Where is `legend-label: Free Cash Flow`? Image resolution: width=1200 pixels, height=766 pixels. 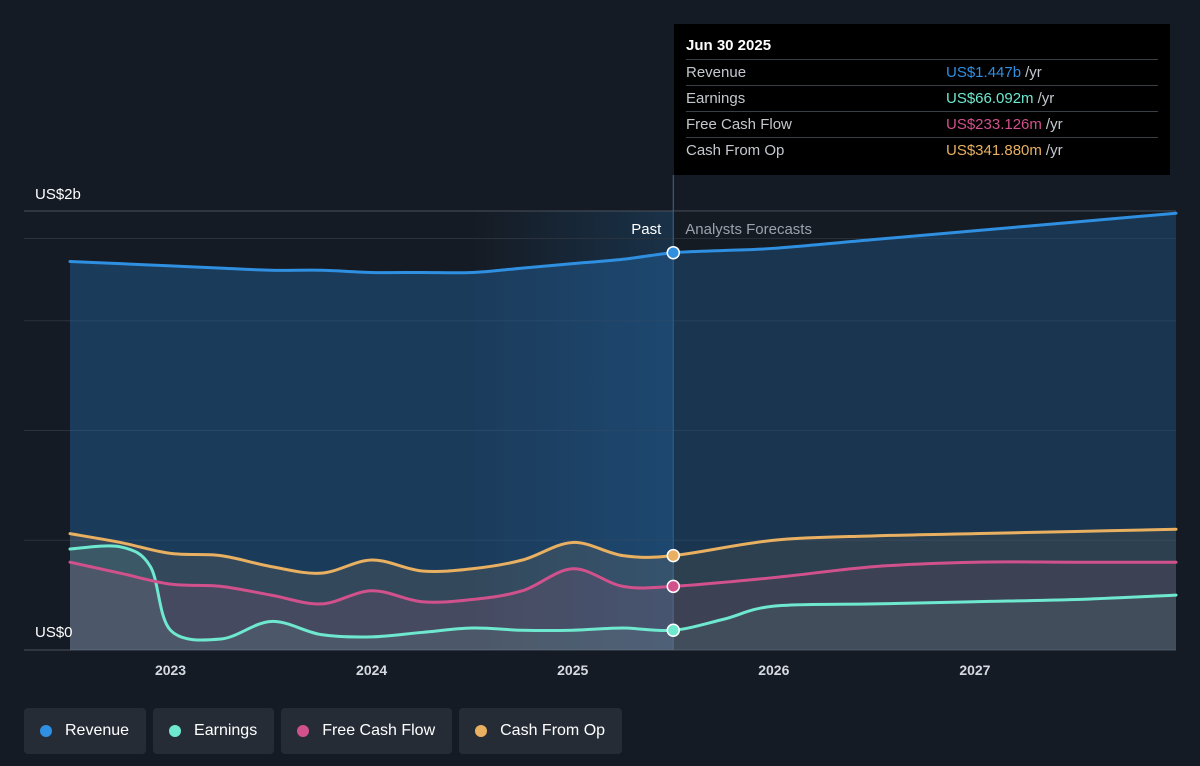 legend-label: Free Cash Flow is located at coordinates (379, 730).